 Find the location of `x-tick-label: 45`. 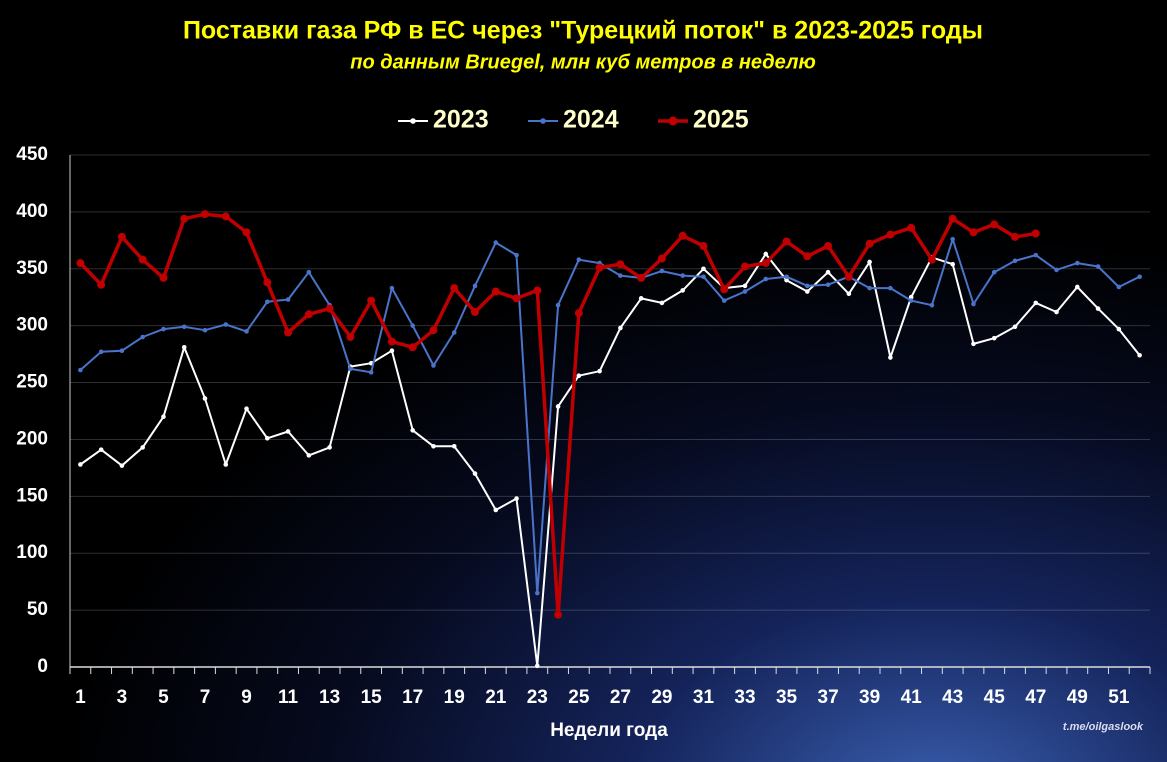

x-tick-label: 45 is located at coordinates (995, 697).